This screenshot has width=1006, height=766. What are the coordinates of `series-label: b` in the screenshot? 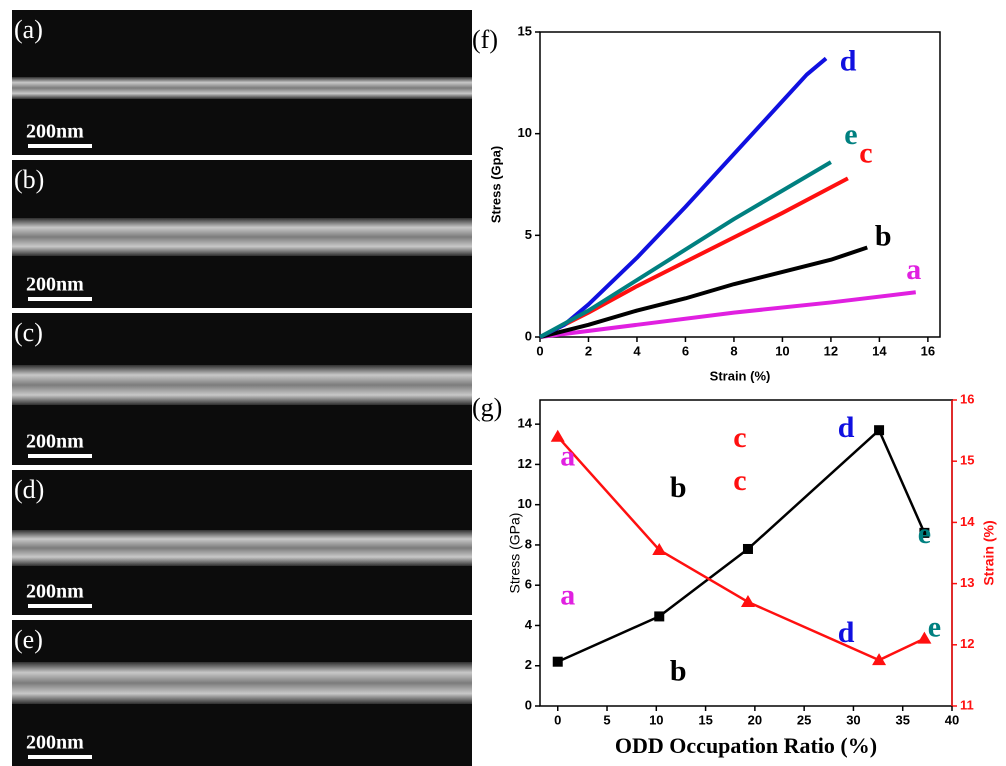 It's located at (883, 235).